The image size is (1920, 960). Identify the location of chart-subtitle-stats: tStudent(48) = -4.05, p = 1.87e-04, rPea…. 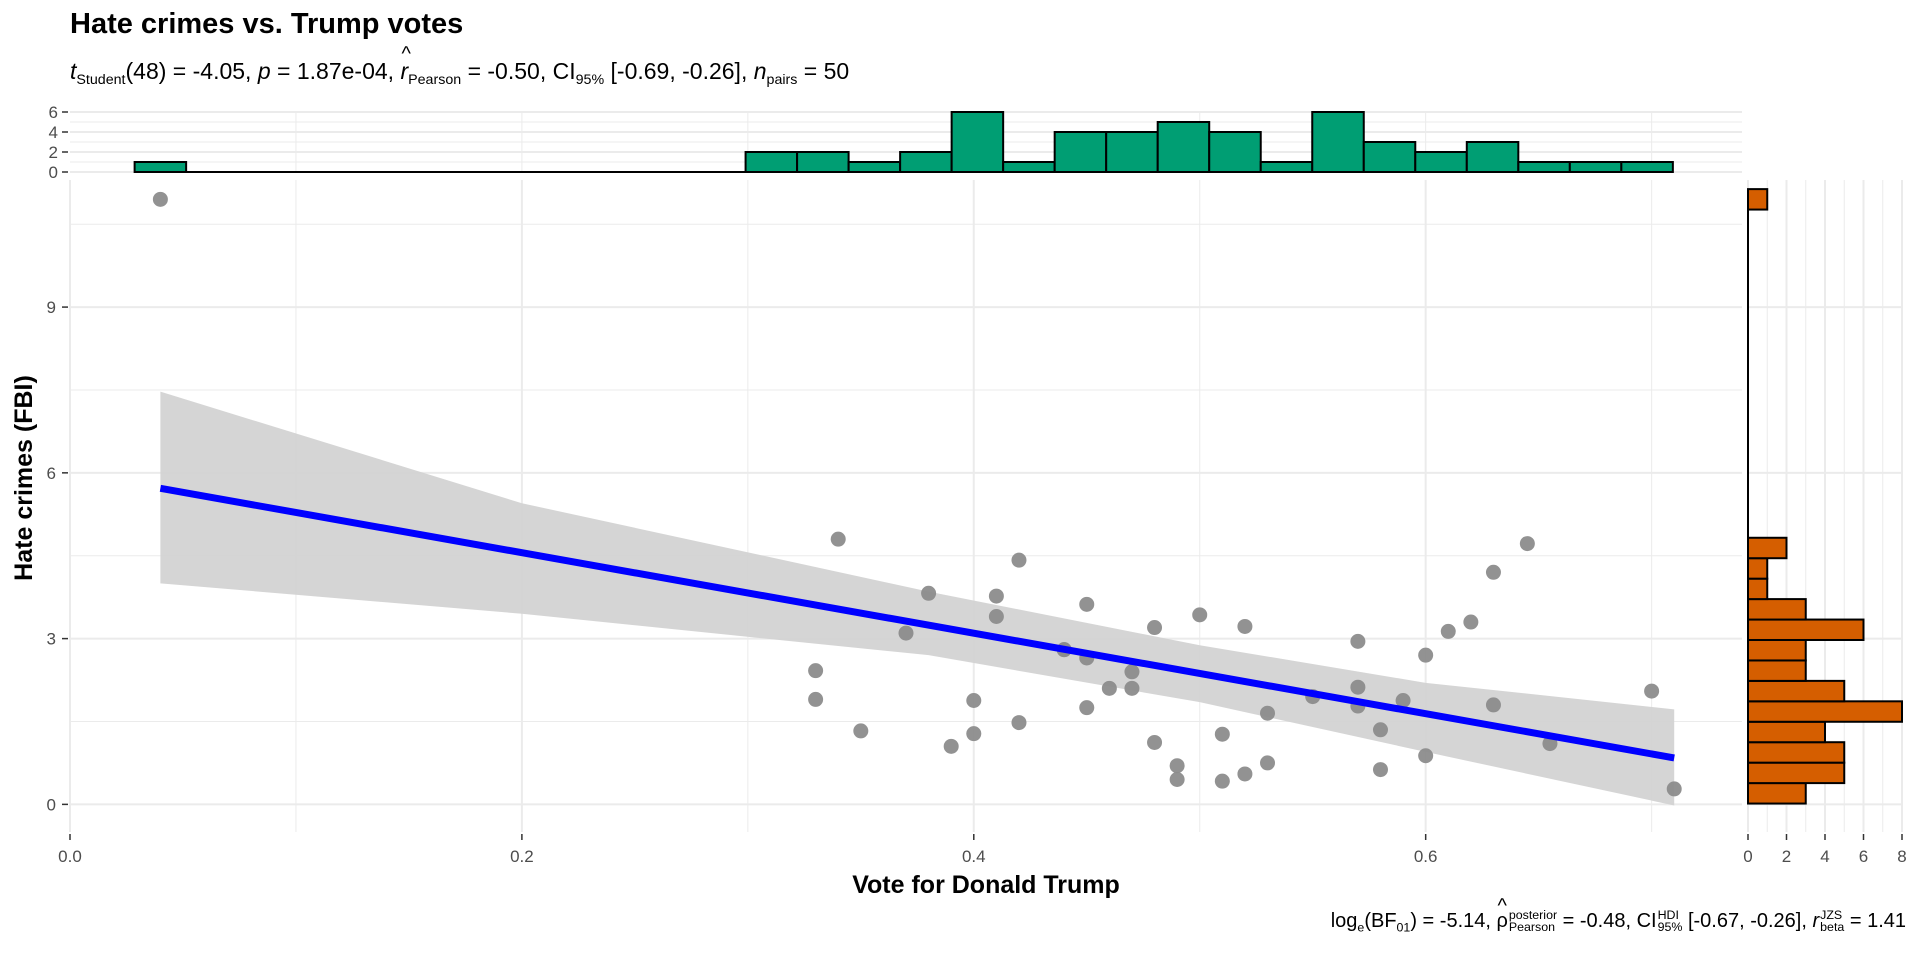
(459, 65).